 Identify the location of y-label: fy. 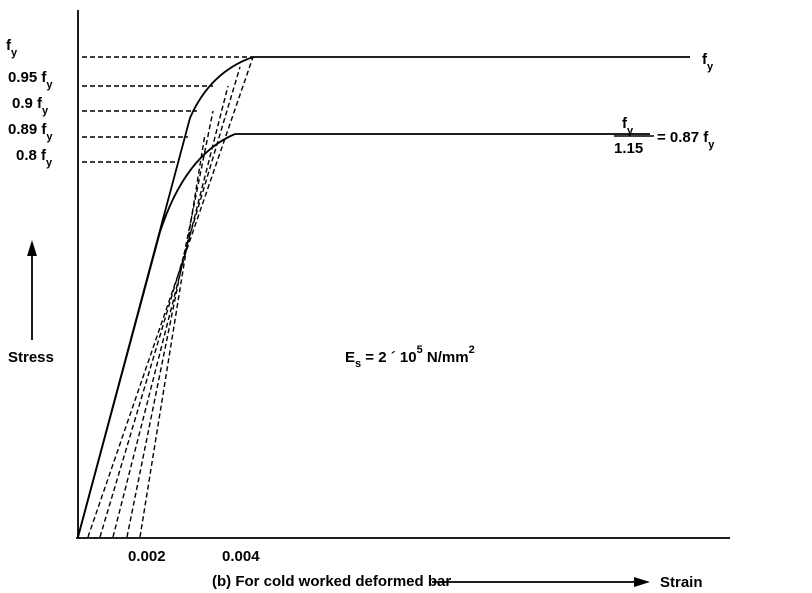
(12, 48).